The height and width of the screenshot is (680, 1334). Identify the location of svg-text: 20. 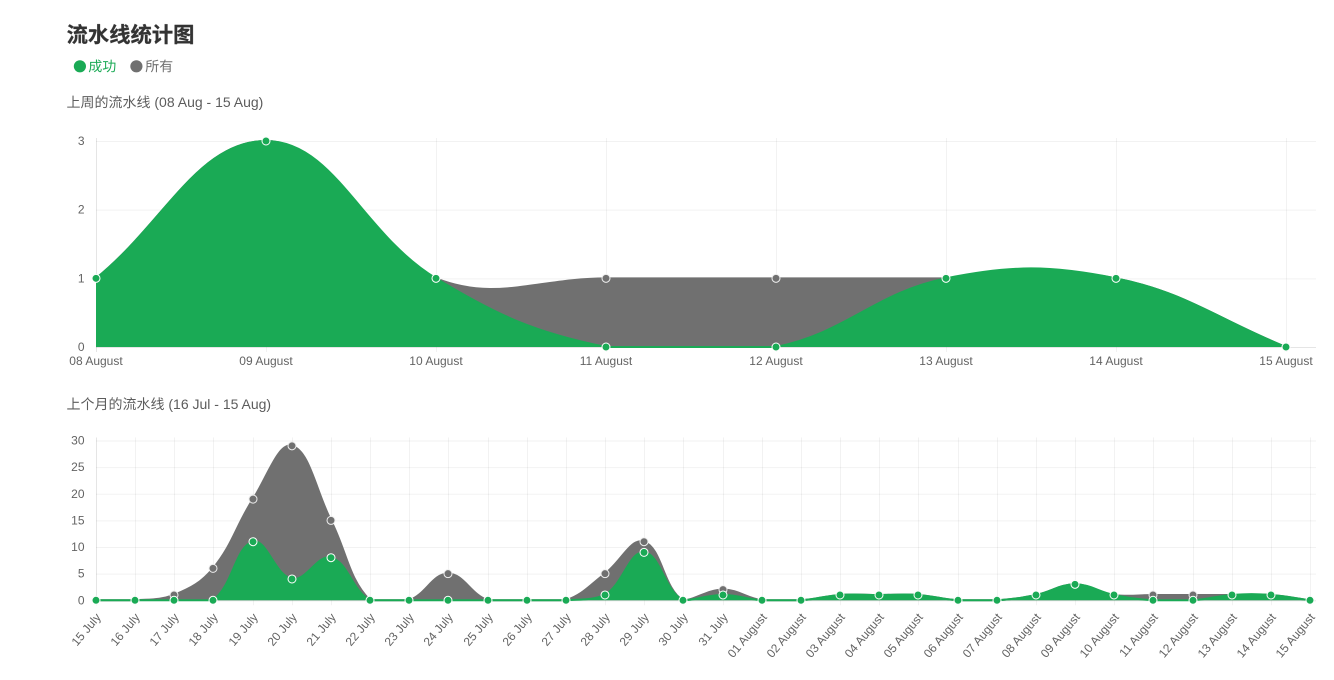
(78, 494).